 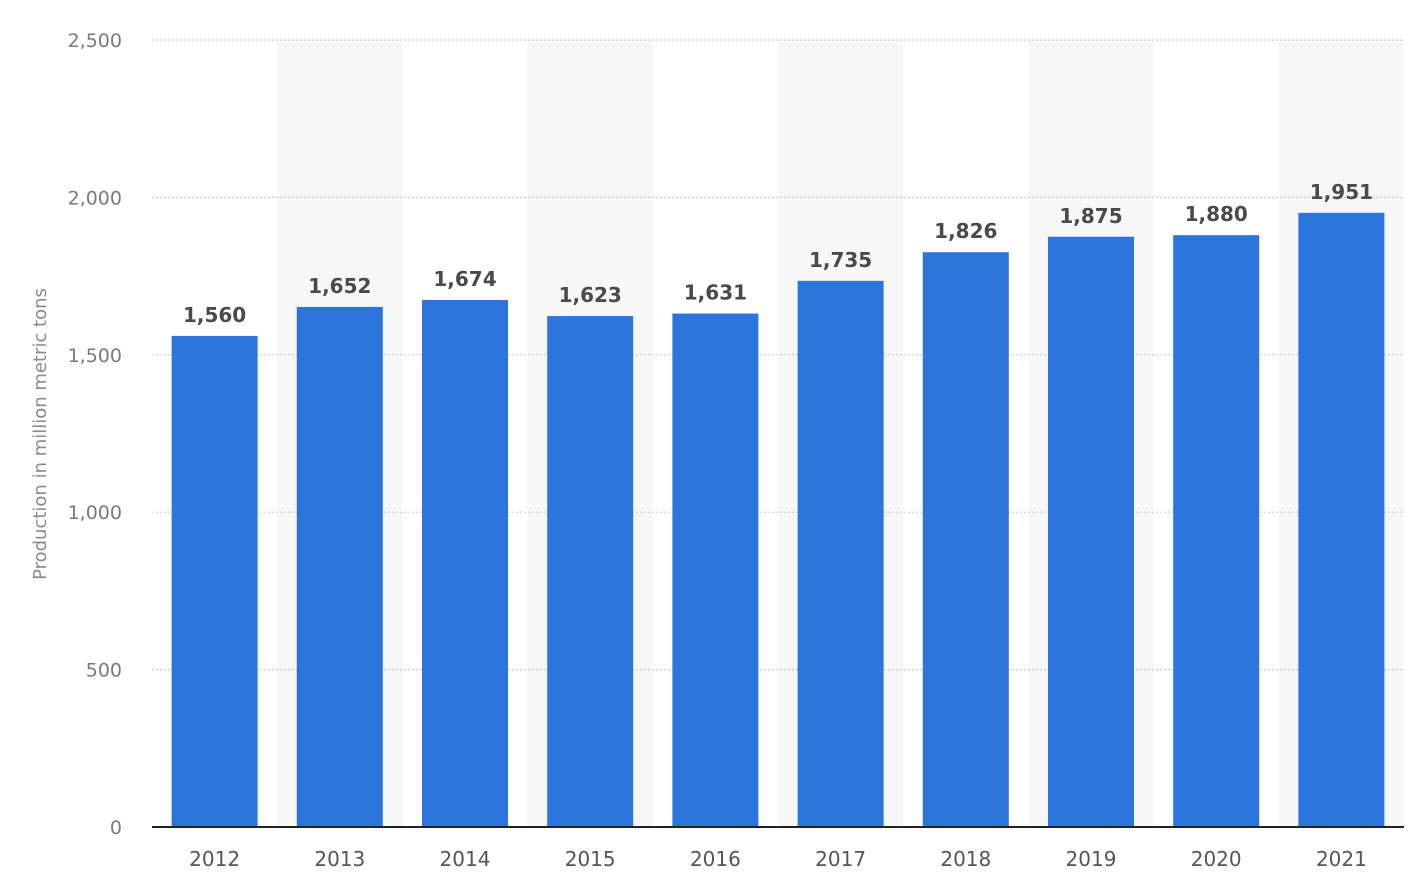 What do you see at coordinates (840, 553) in the screenshot?
I see `bar-2017` at bounding box center [840, 553].